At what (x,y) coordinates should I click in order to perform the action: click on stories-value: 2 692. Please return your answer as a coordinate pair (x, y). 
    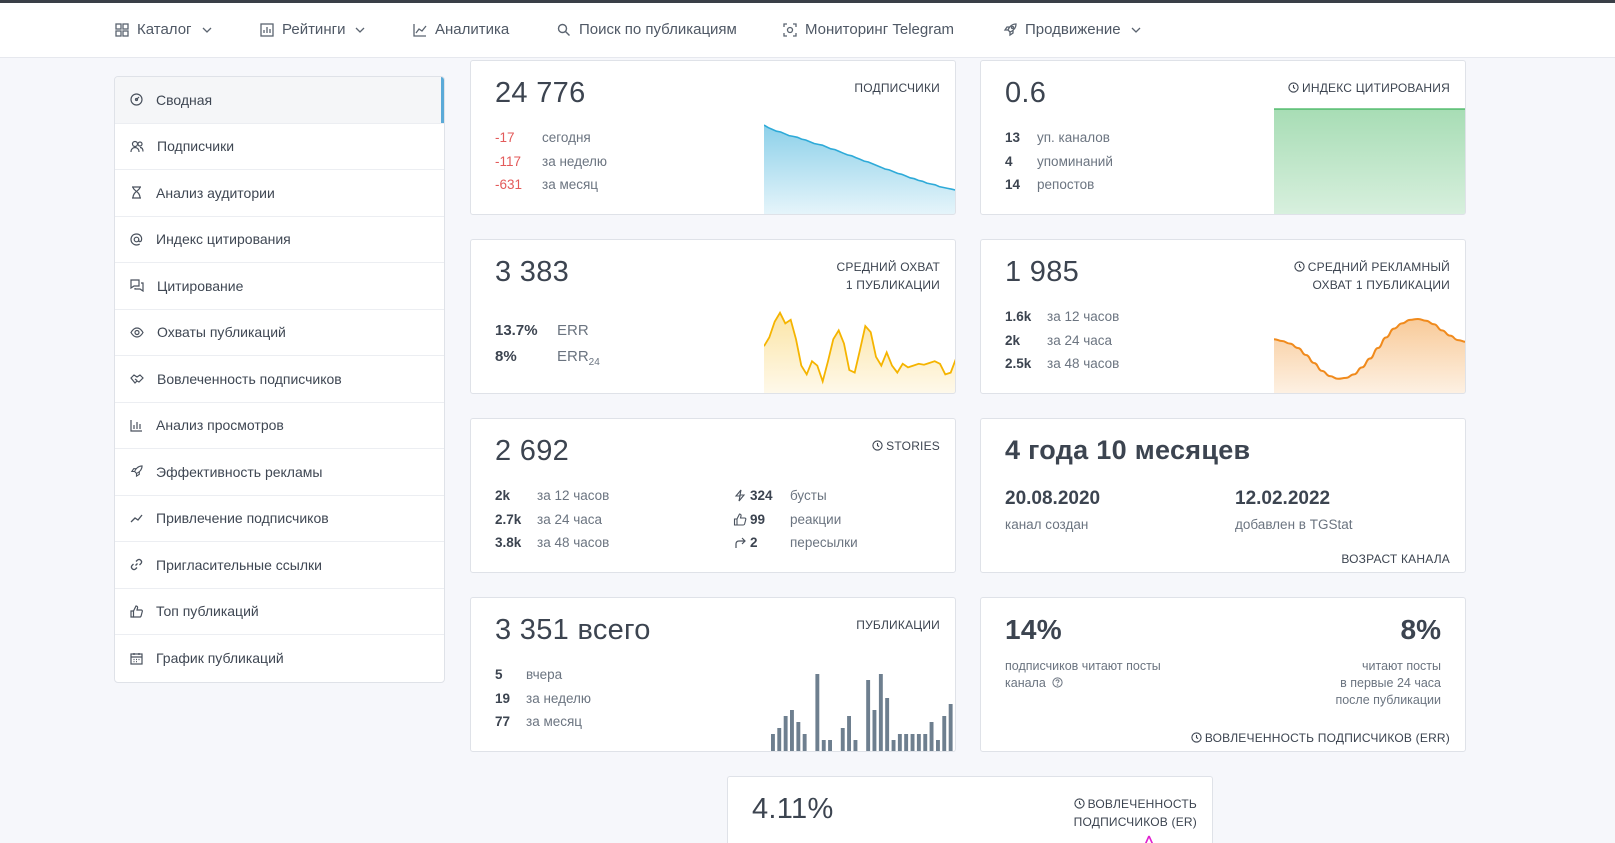
    Looking at the image, I should click on (532, 451).